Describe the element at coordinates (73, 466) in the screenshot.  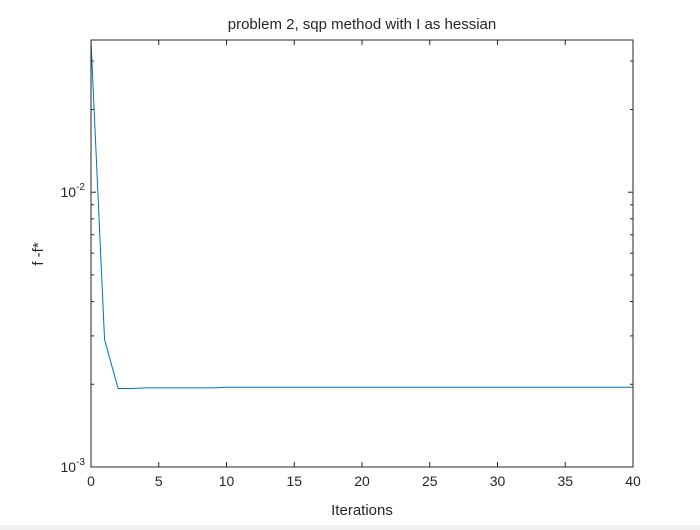
I see `y-tick-label: 10⁻³` at that location.